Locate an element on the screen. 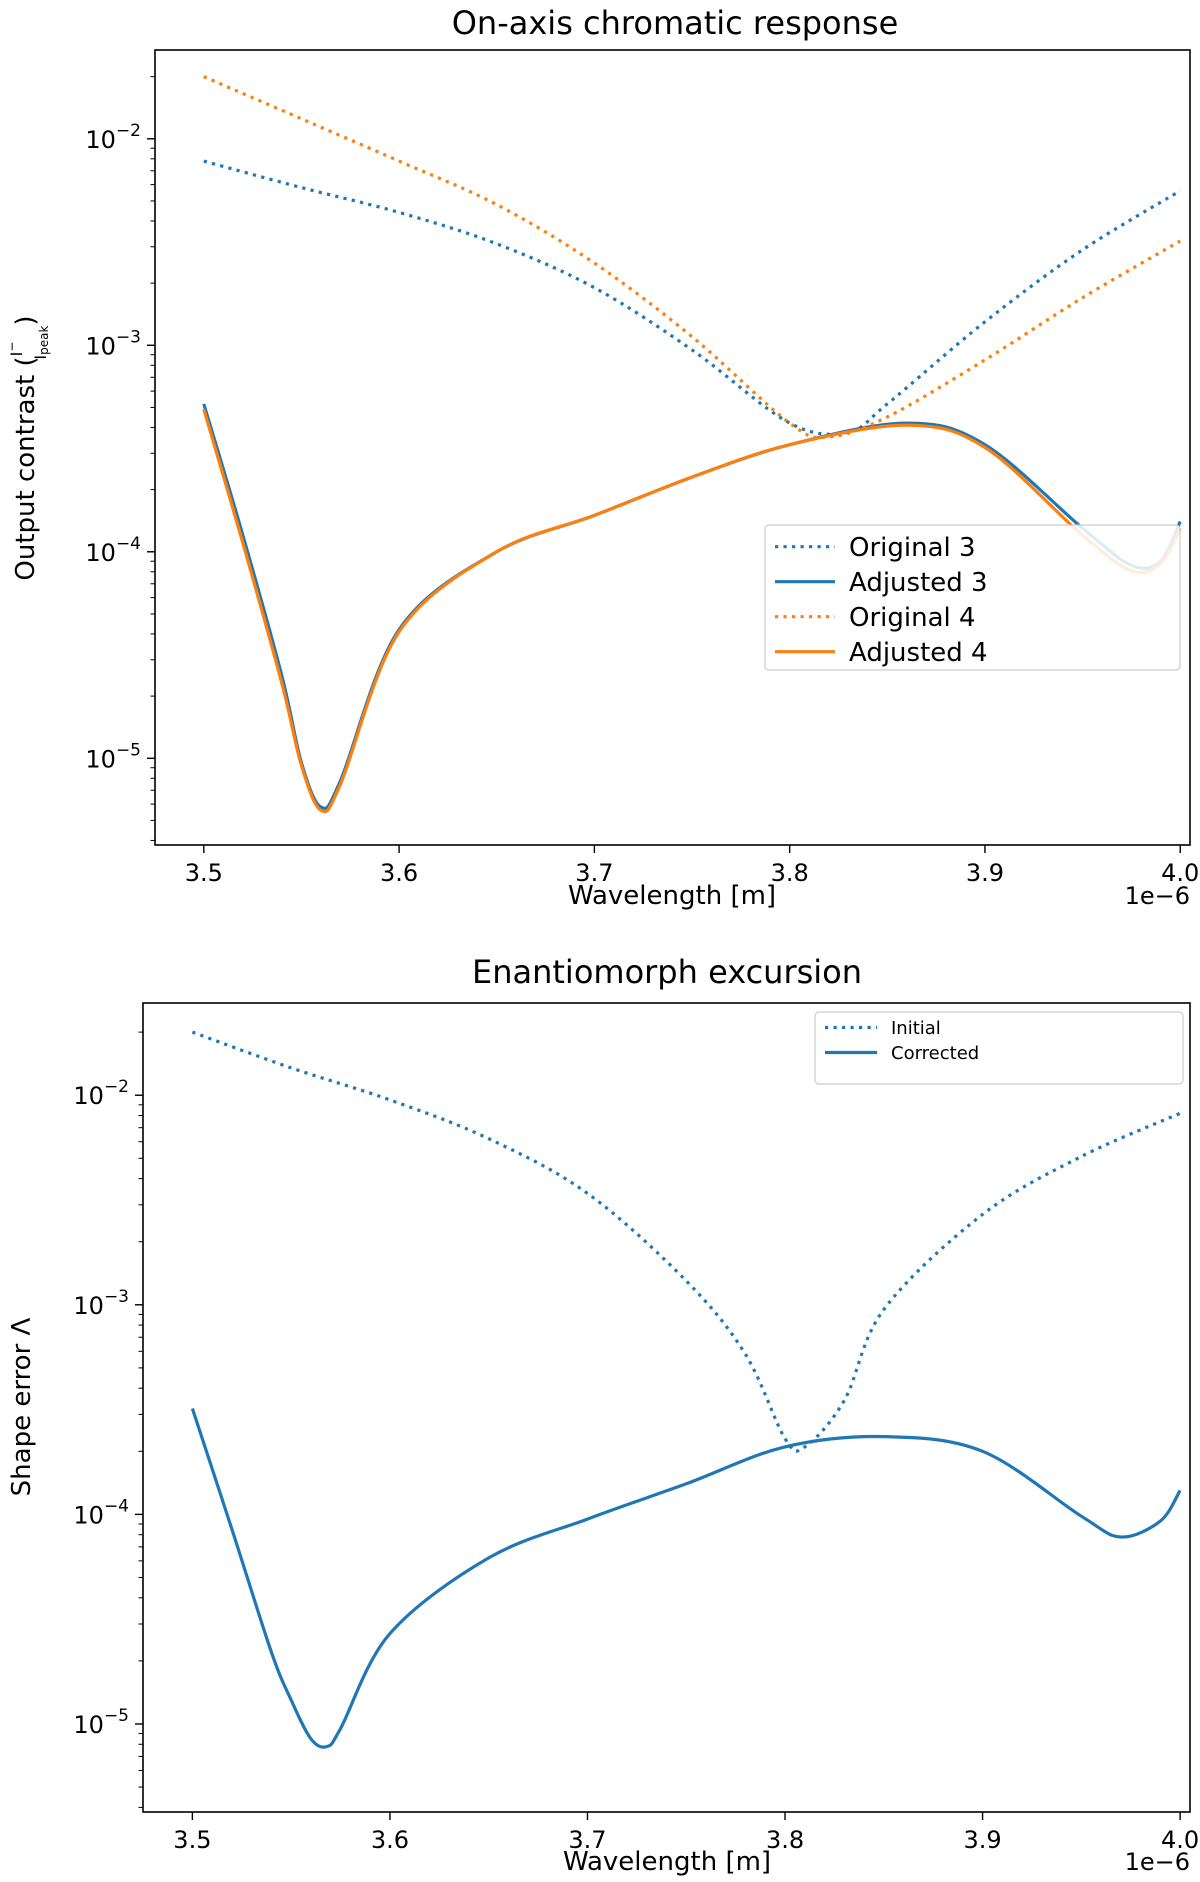 This screenshot has height=1882, width=1200. y-label-num-sup: − is located at coordinates (12, 347).